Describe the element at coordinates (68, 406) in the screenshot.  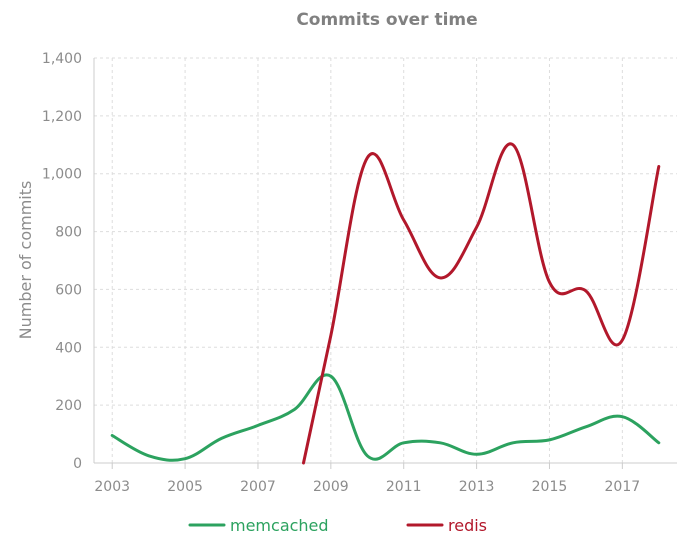
I see `y-tick-label: 200` at that location.